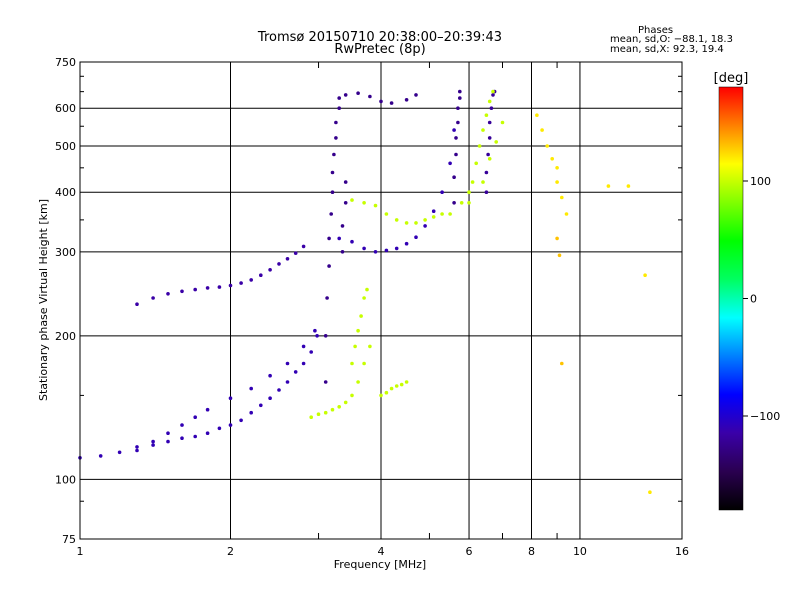  Describe the element at coordinates (65, 252) in the screenshot. I see `y-tick-label: 300` at that location.